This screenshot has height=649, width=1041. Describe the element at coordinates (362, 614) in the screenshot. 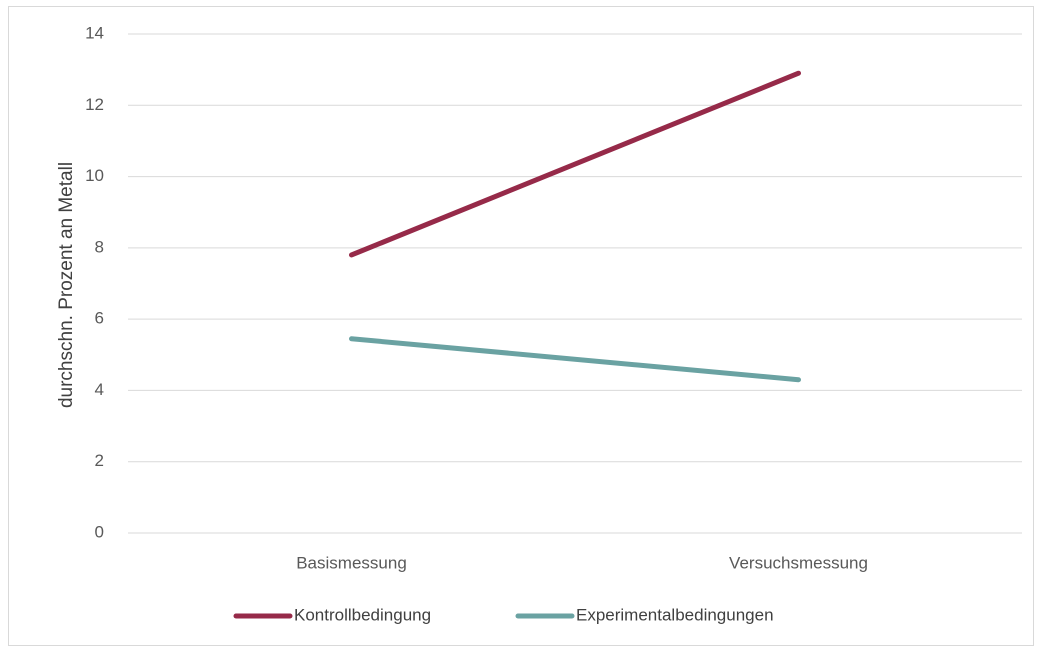

I see `legend-label-1: Kontrollbedingung` at that location.